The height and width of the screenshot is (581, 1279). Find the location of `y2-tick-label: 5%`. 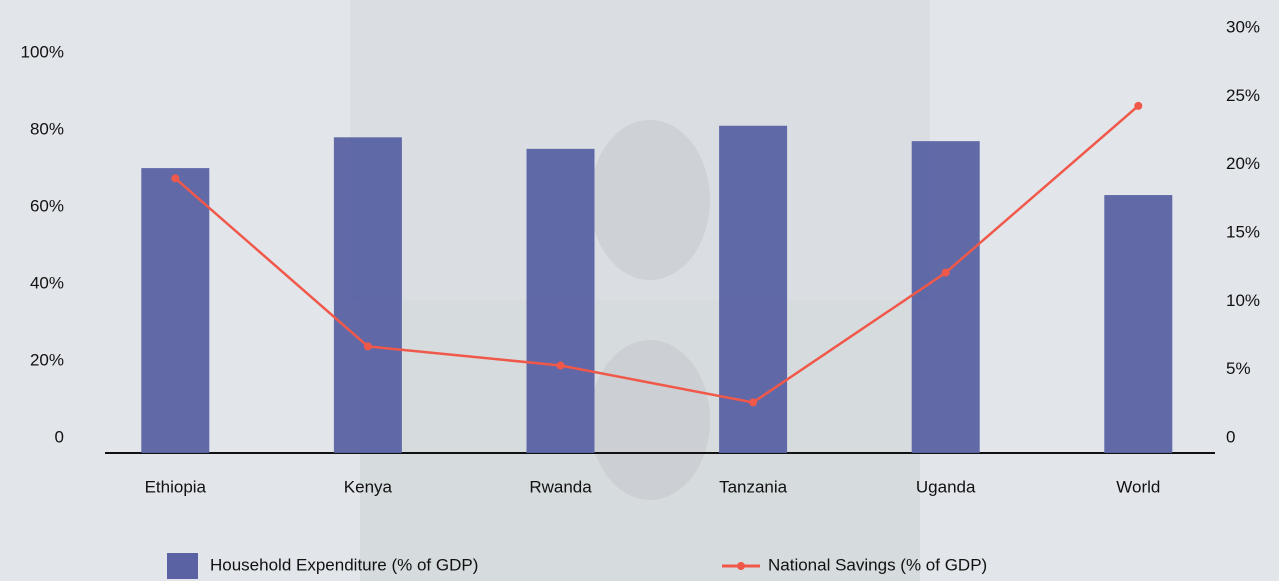

y2-tick-label: 5% is located at coordinates (1238, 368).